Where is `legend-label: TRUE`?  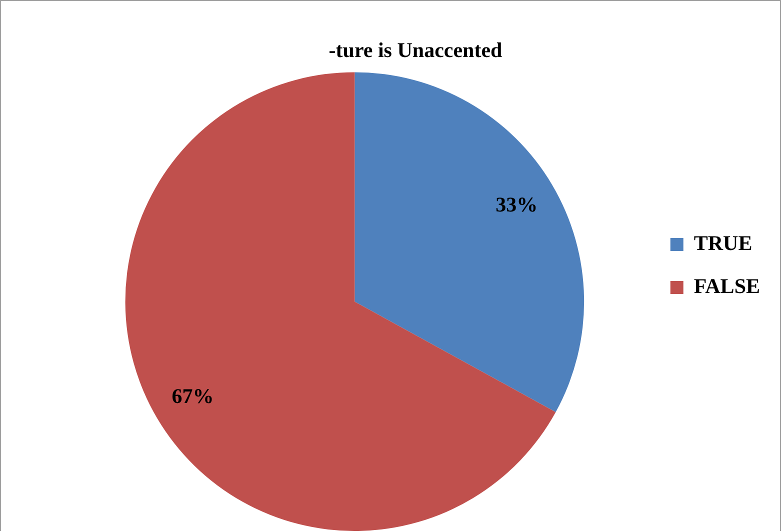 legend-label: TRUE is located at coordinates (723, 242).